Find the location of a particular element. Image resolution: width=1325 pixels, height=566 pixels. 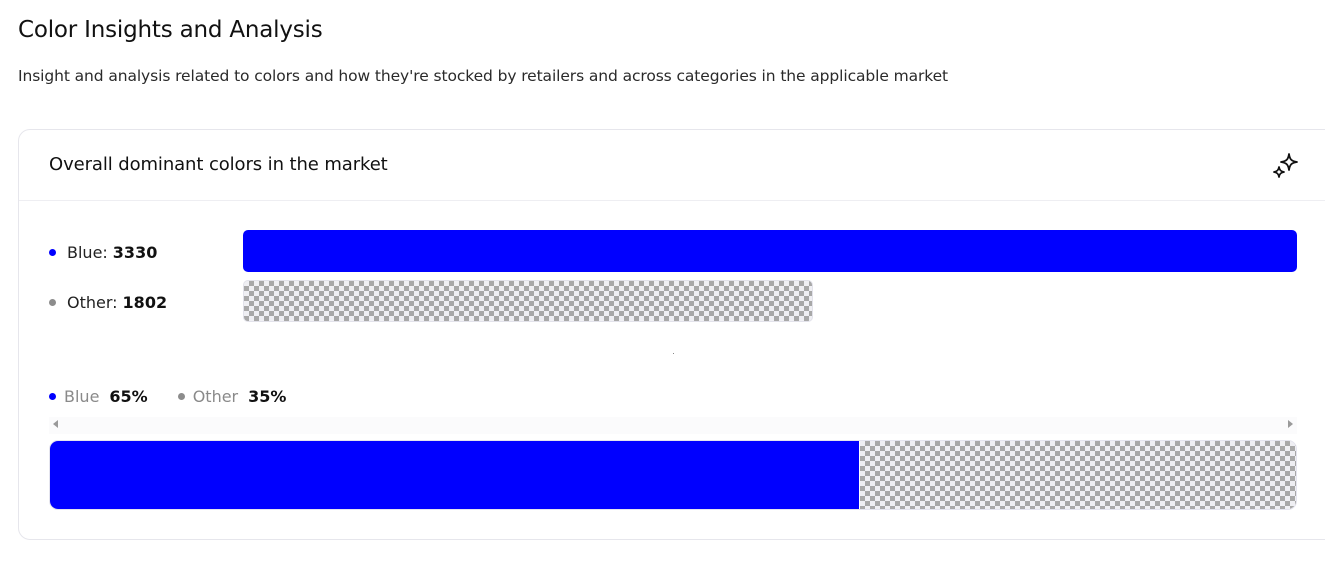

count-legend-blue: Blue: 3330 is located at coordinates (103, 252).